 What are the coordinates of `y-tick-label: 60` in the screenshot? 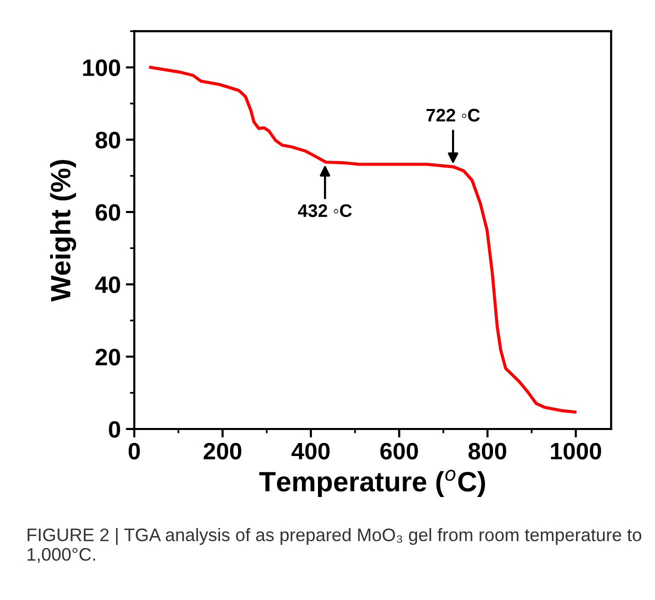 It's located at (108, 212).